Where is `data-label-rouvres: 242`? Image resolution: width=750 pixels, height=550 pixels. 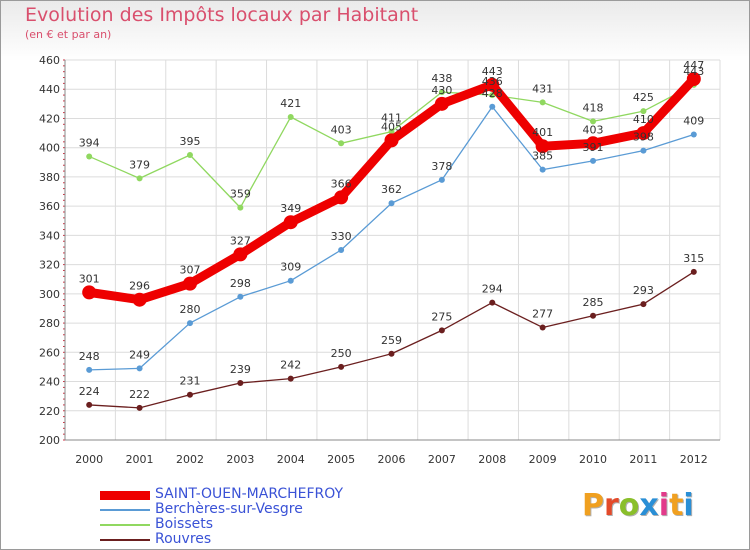 data-label-rouvres: 242 is located at coordinates (290, 365).